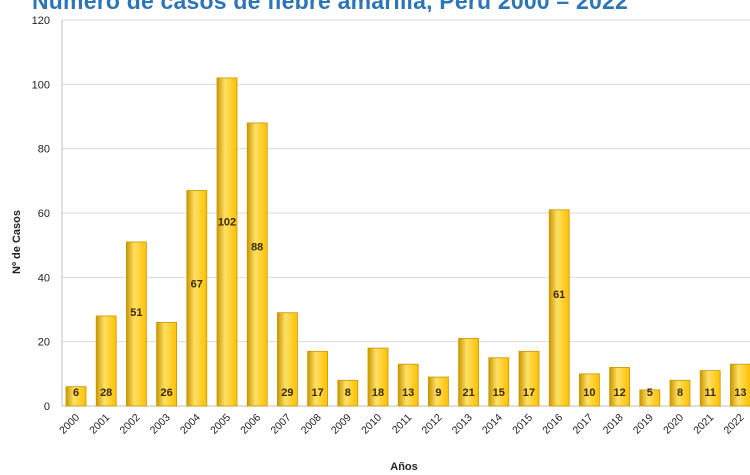 The height and width of the screenshot is (475, 750). I want to click on x-axis-title: Años, so click(404, 467).